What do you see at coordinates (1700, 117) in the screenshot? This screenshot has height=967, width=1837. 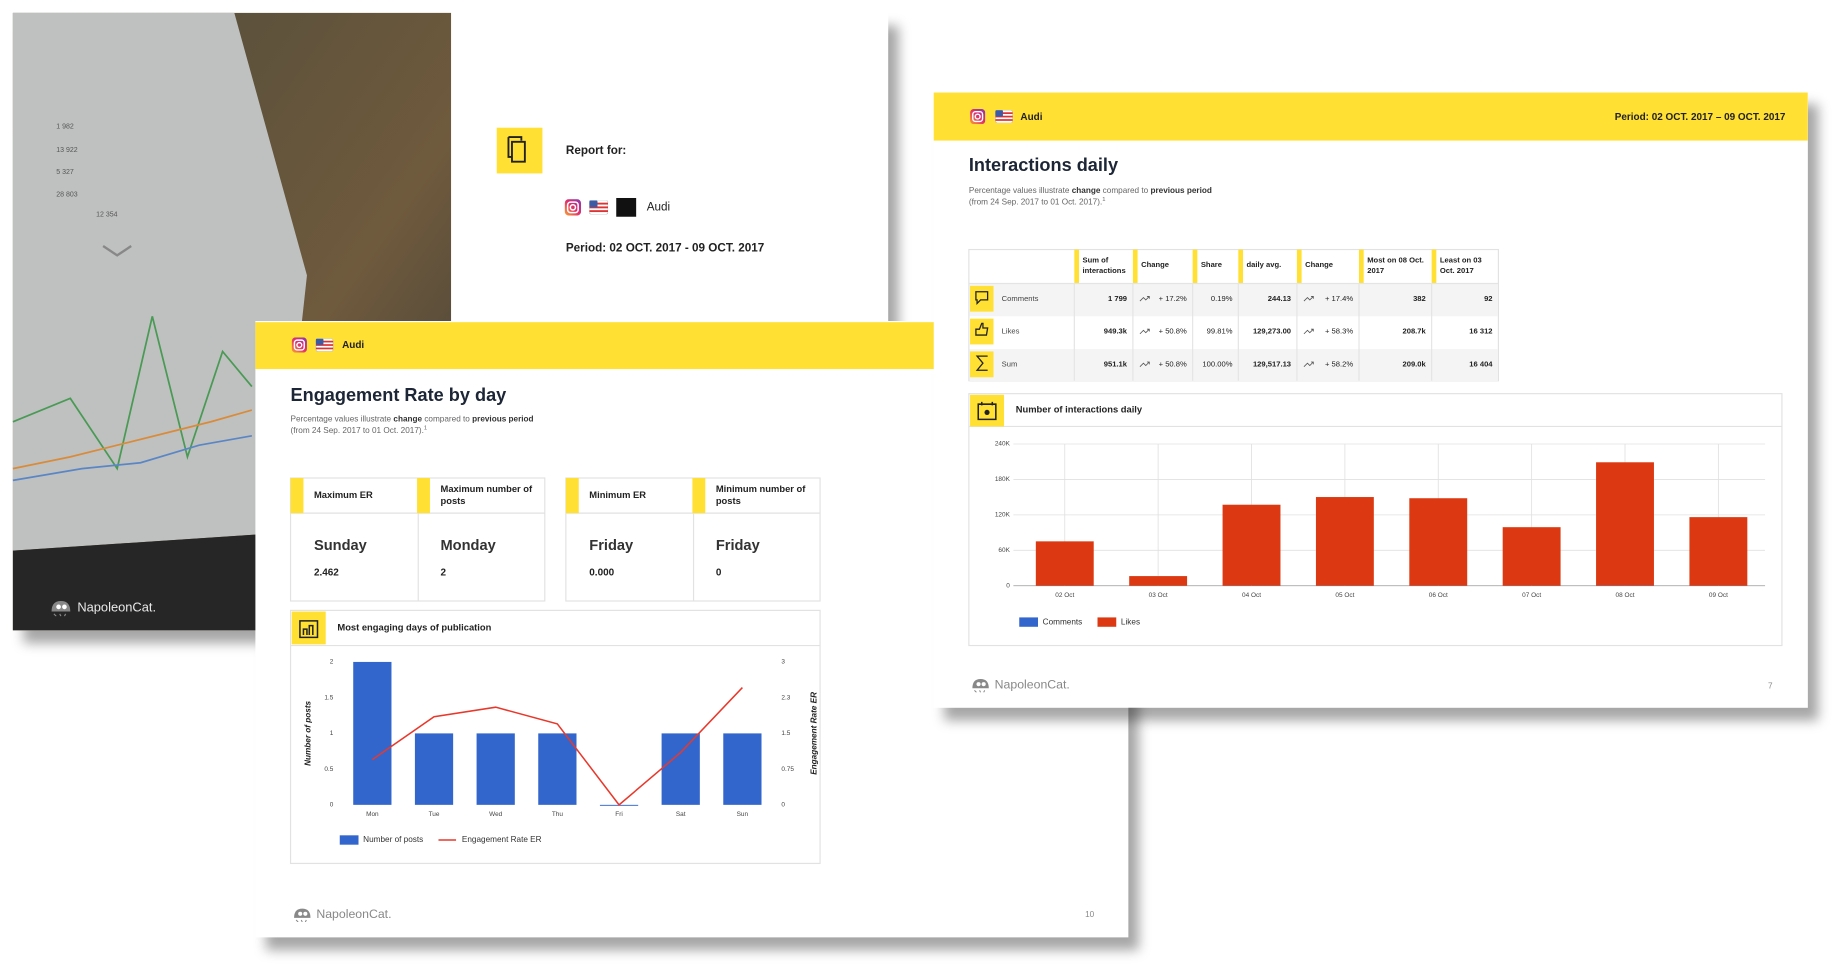 I see `period: Period: 02 OCT. 2017 – 09 OCT. 2017` at bounding box center [1700, 117].